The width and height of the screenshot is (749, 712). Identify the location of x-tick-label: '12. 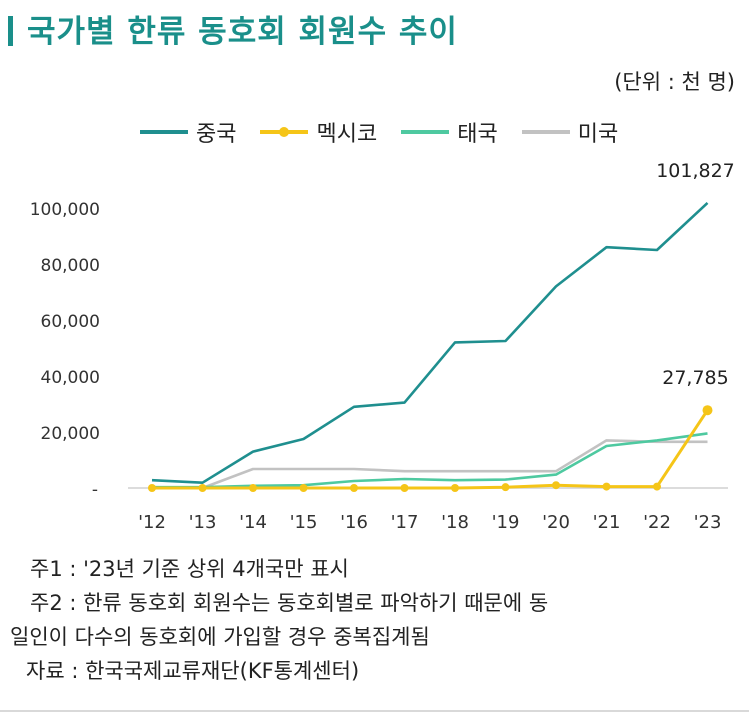
(152, 522).